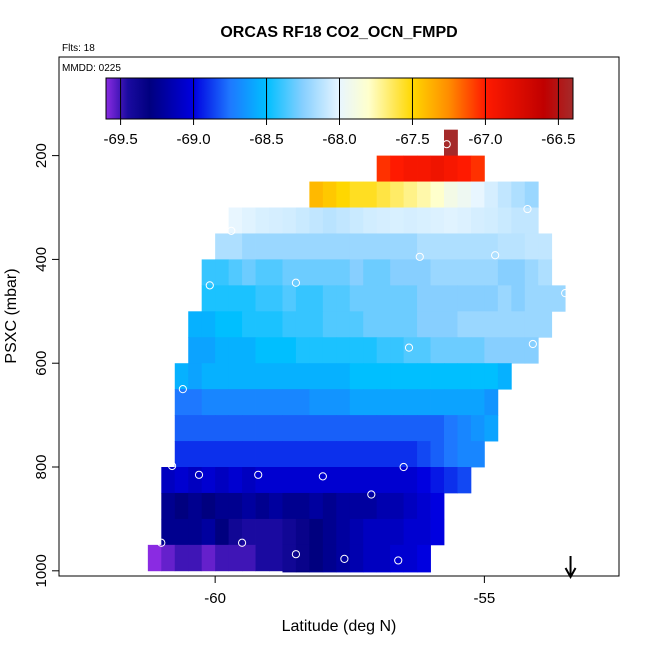 This screenshot has width=650, height=650. Describe the element at coordinates (339, 113) in the screenshot. I see `colorbar-ticks: -69.5 -69.0 -68.5 -68.0 -67.5 -67.0 -66.5` at that location.